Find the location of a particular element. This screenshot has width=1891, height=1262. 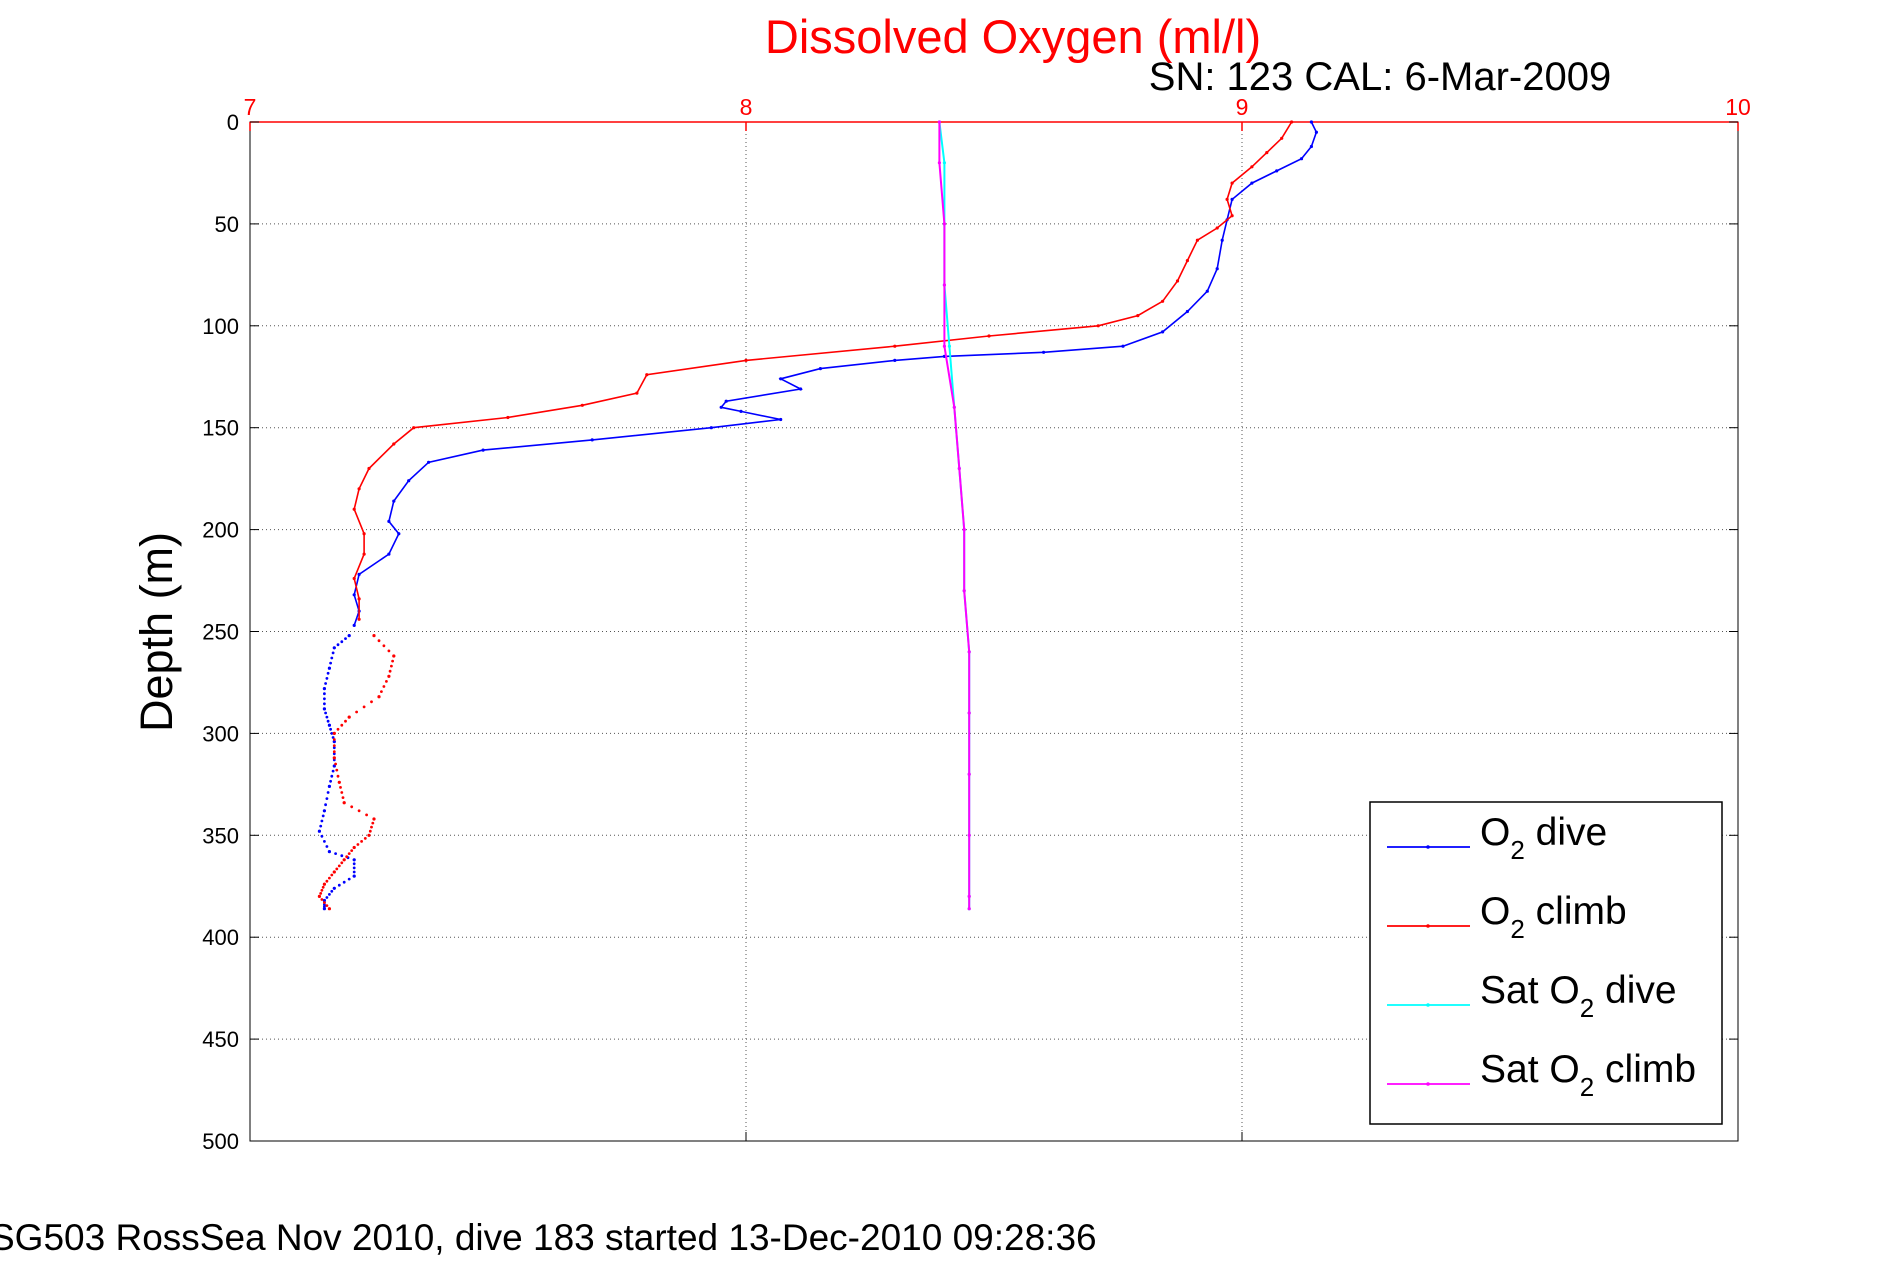

x-tick-label: 7 is located at coordinates (250, 107).